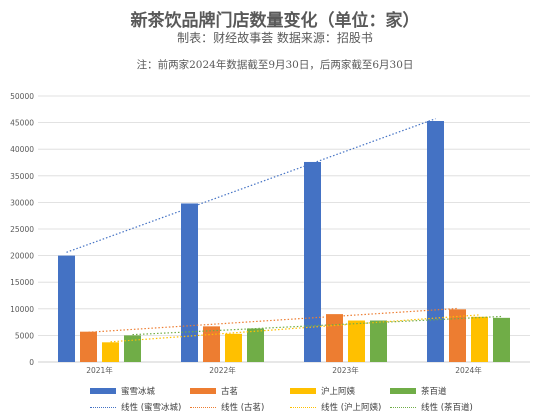 The image size is (550, 419). What do you see at coordinates (31, 362) in the screenshot?
I see `y-tick-label: 0` at bounding box center [31, 362].